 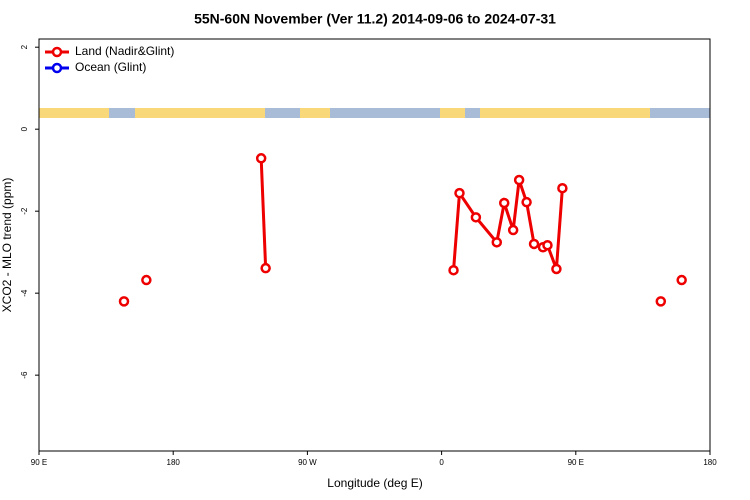 I want to click on x-tick-label: 90 W, so click(x=307, y=462).